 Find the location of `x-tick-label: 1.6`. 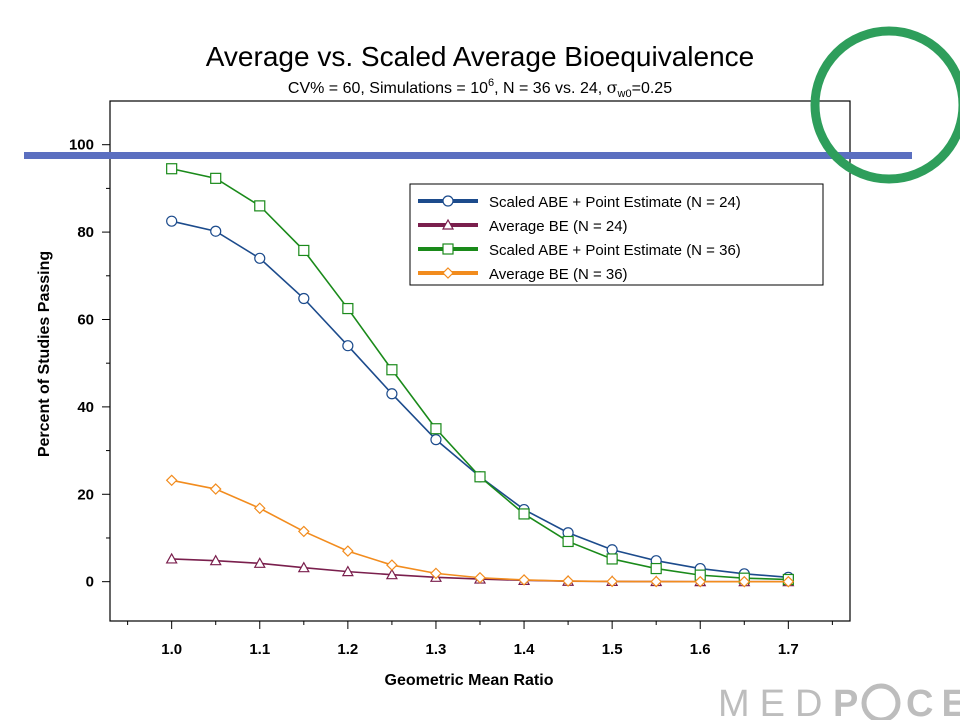

x-tick-label: 1.6 is located at coordinates (700, 649).